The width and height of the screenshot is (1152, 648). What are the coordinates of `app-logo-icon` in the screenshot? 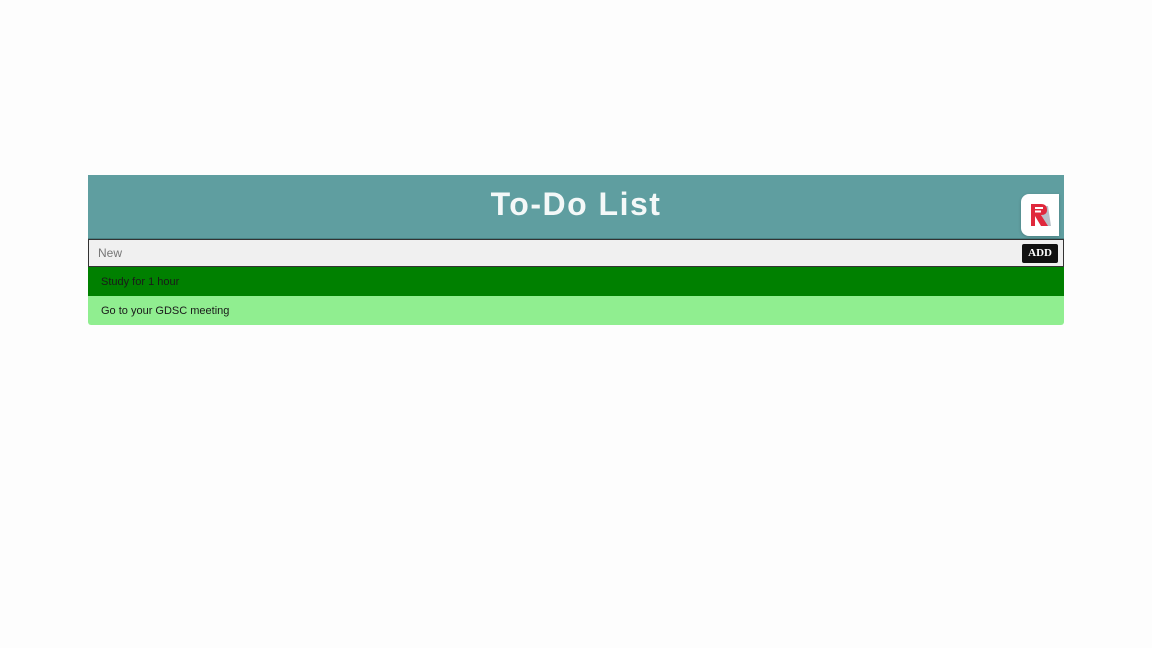 It's located at (1040, 215).